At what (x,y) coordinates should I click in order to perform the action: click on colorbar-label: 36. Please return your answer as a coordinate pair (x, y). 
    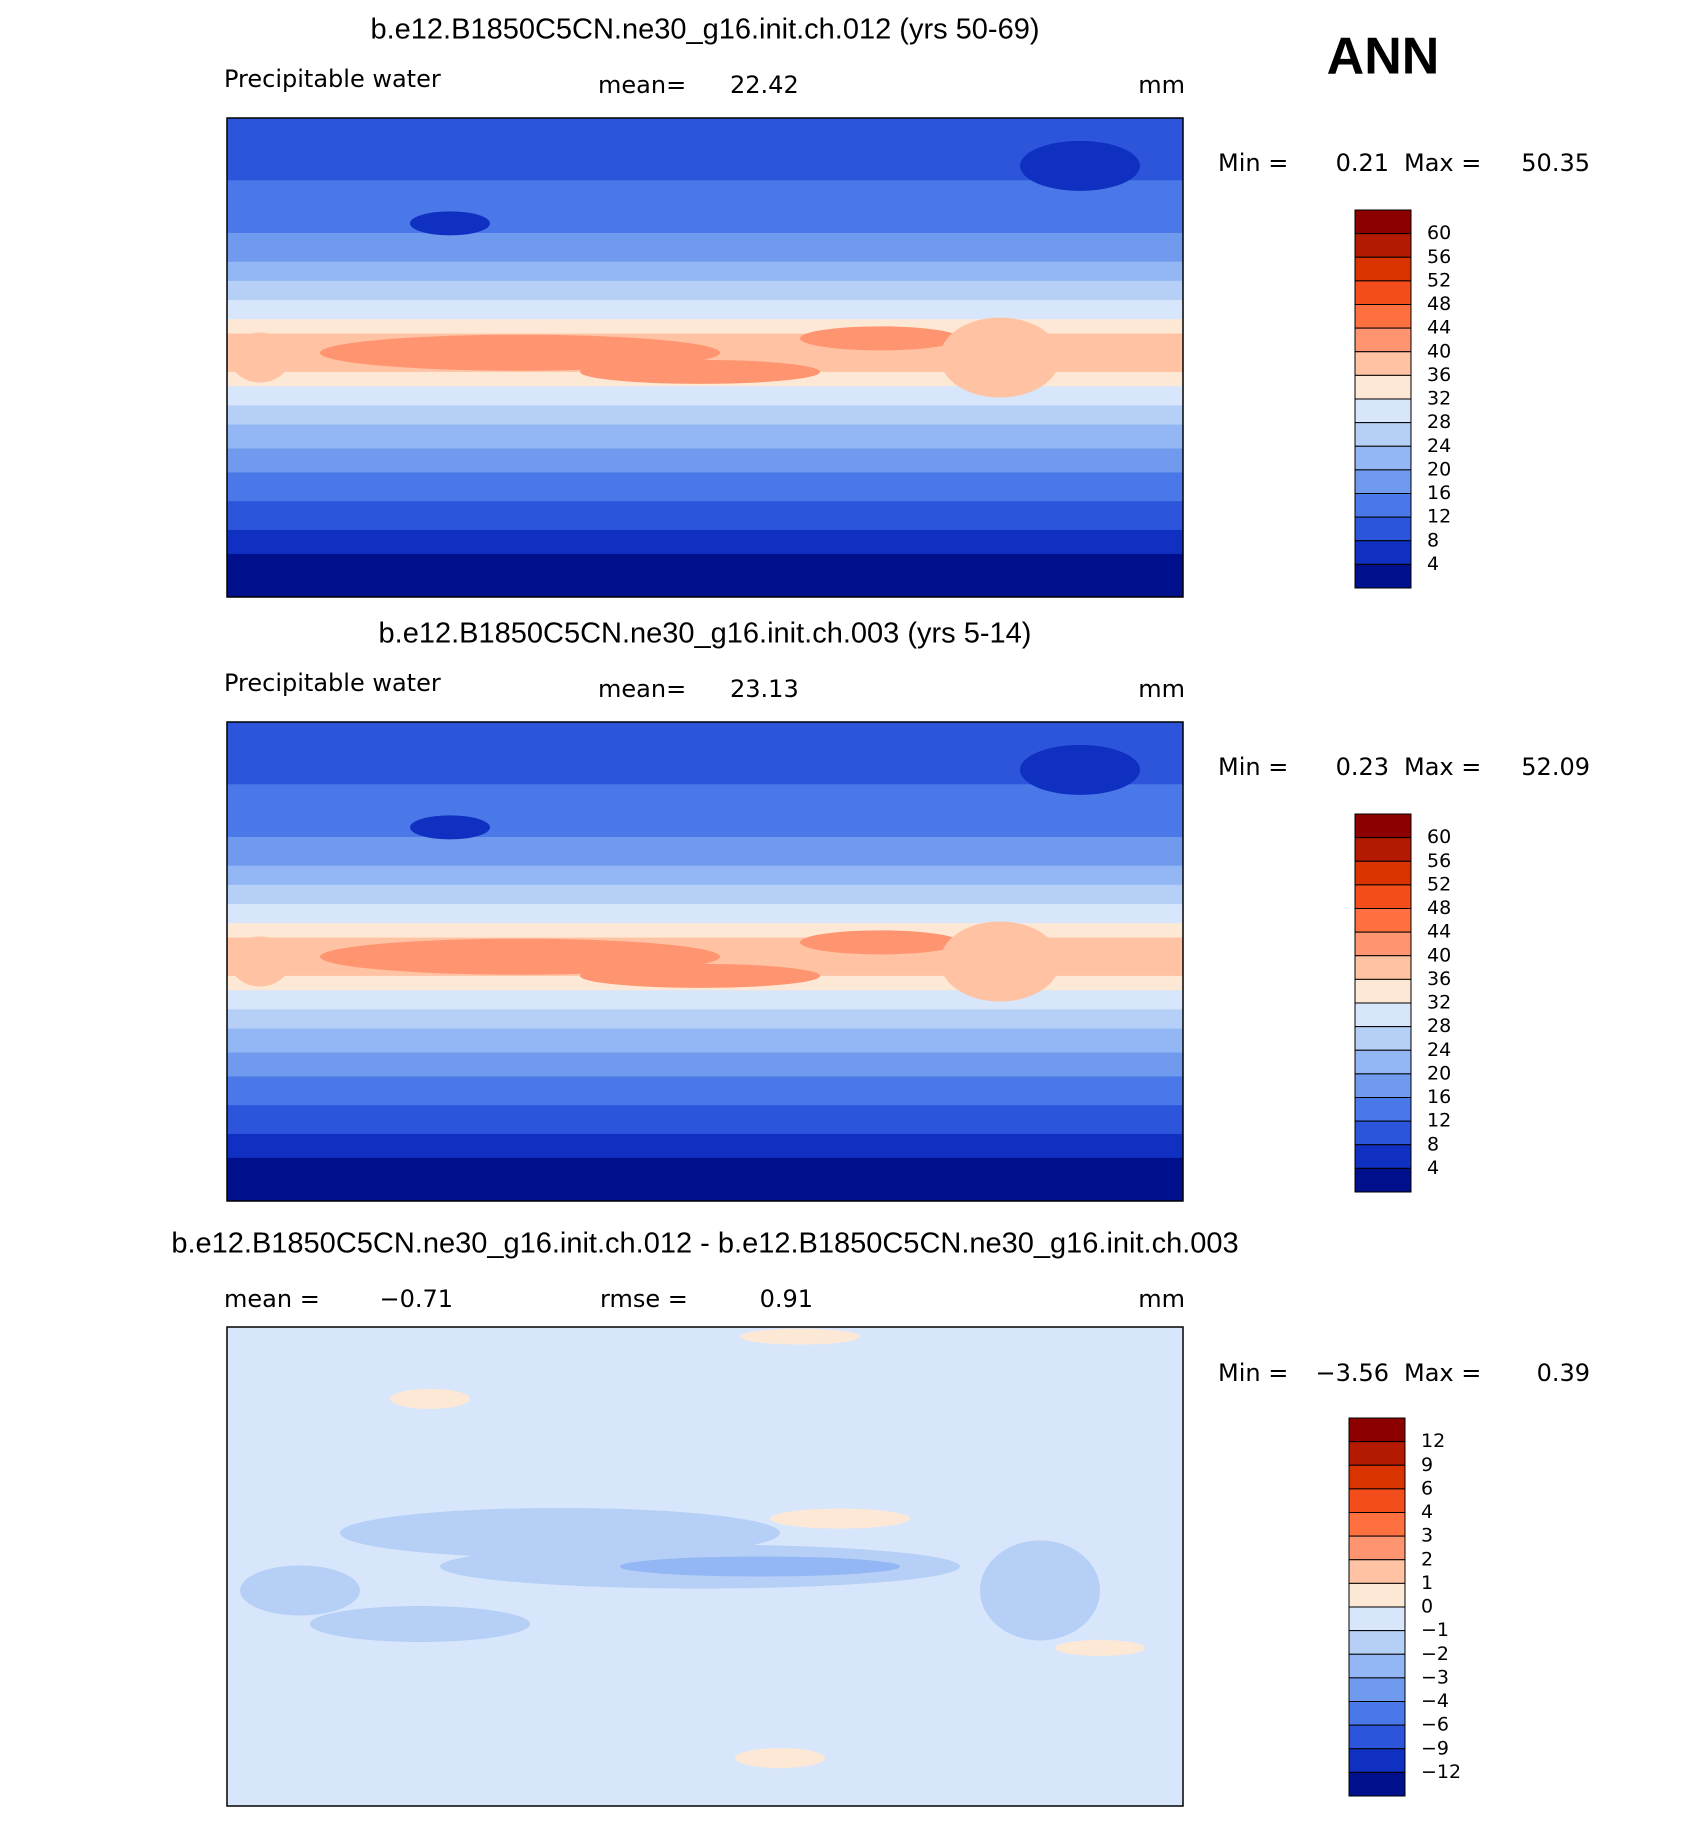
    Looking at the image, I should click on (1439, 375).